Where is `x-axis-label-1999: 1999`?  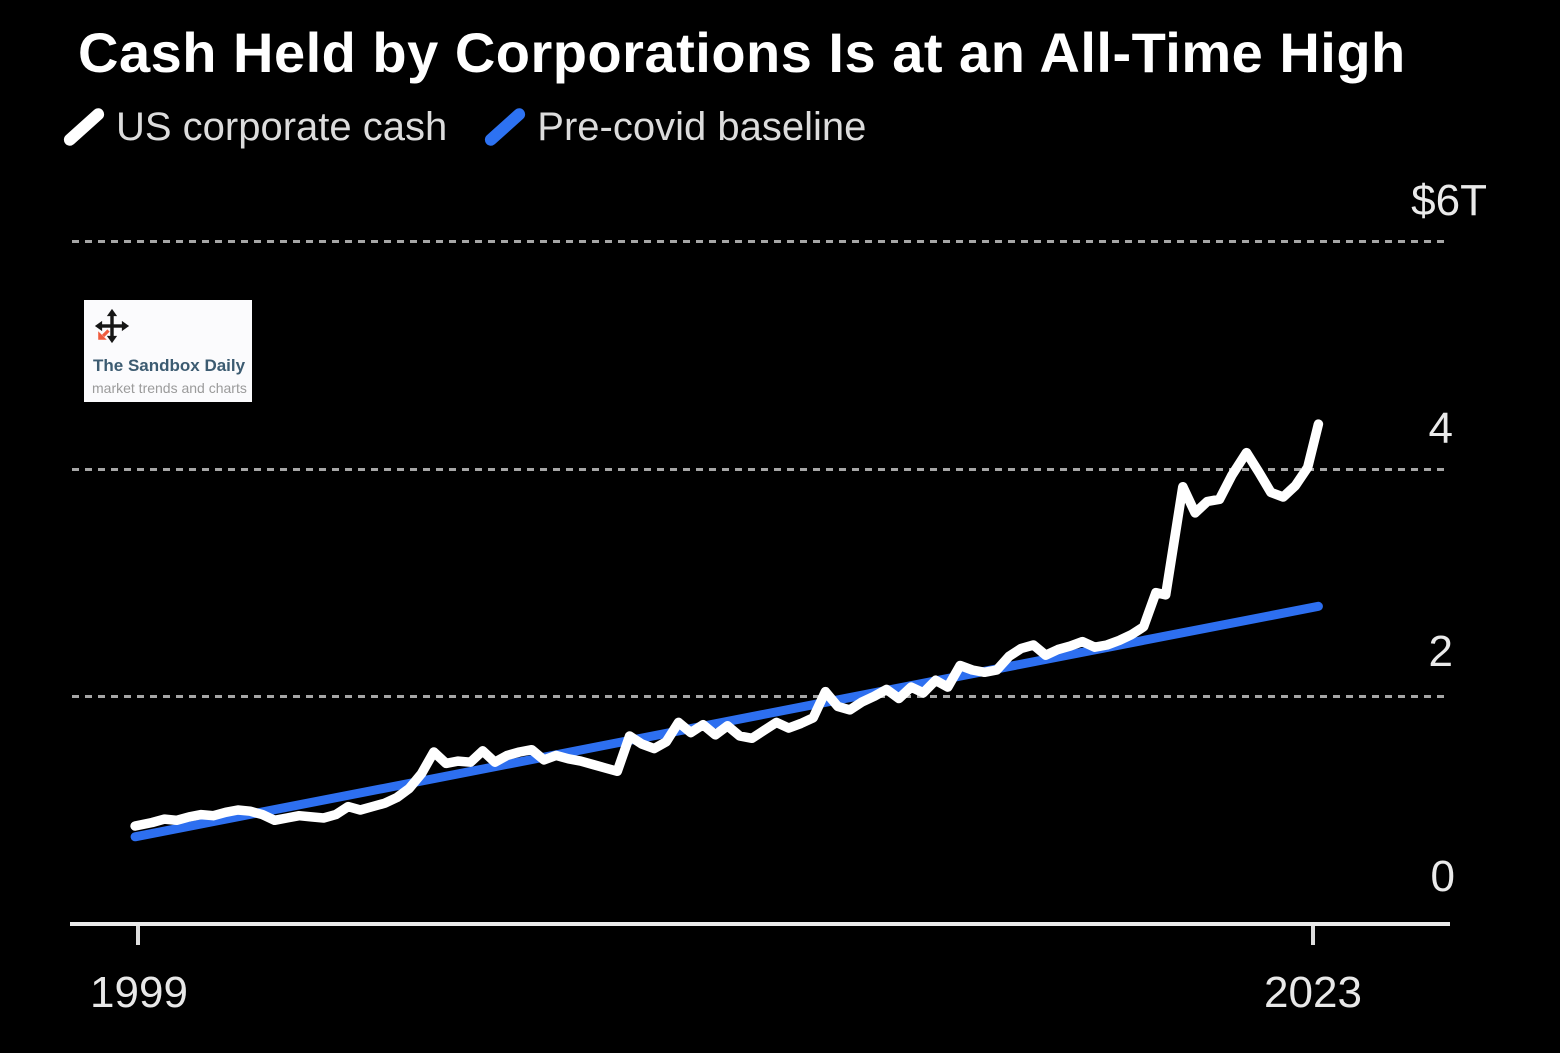 x-axis-label-1999: 1999 is located at coordinates (139, 992).